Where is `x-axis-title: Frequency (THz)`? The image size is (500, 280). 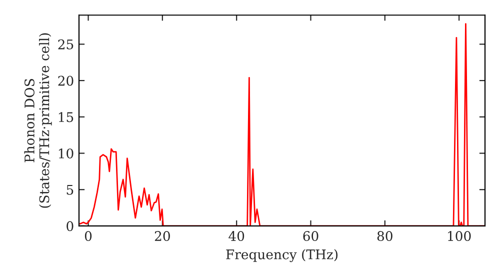 x-axis-title: Frequency (THz) is located at coordinates (282, 255).